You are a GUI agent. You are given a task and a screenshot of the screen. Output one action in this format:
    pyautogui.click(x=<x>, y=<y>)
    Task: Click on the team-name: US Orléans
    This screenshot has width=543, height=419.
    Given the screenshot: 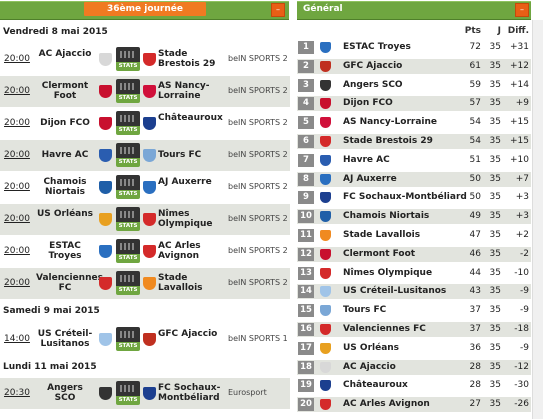 What is the action you would take?
    pyautogui.click(x=371, y=347)
    